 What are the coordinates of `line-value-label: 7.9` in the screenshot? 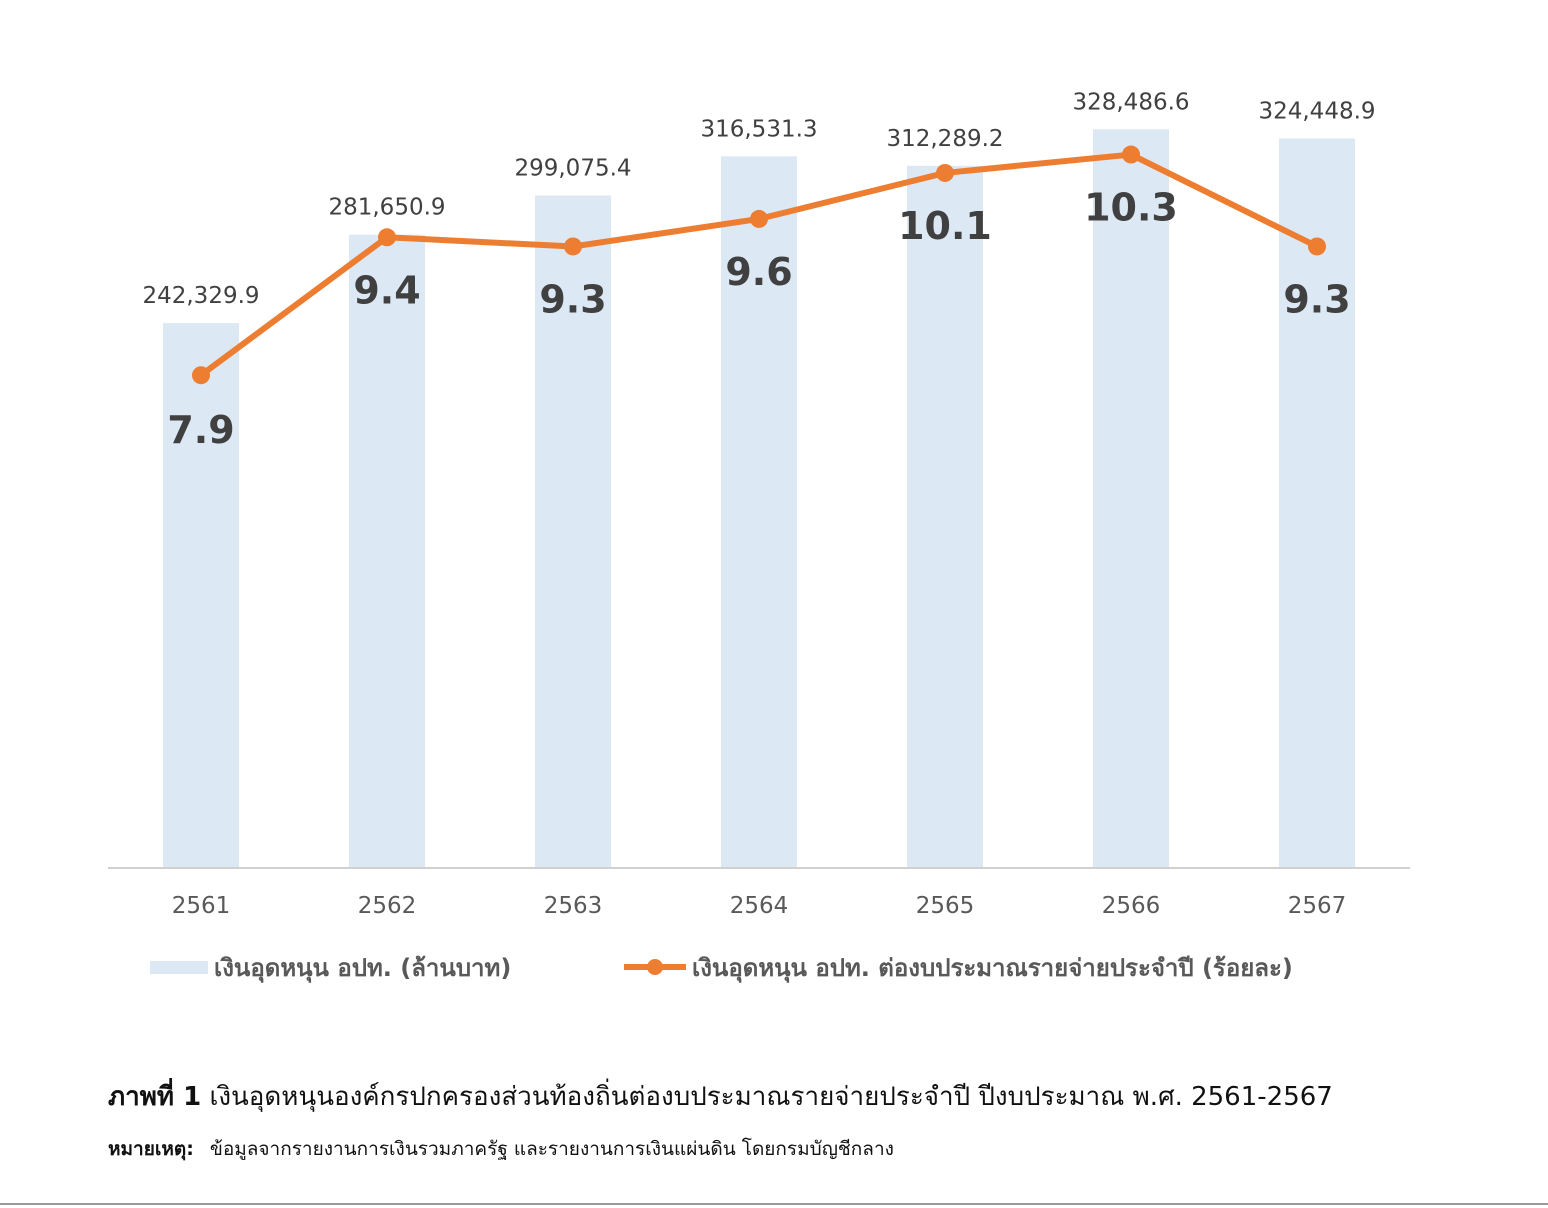 It's located at (200, 430).